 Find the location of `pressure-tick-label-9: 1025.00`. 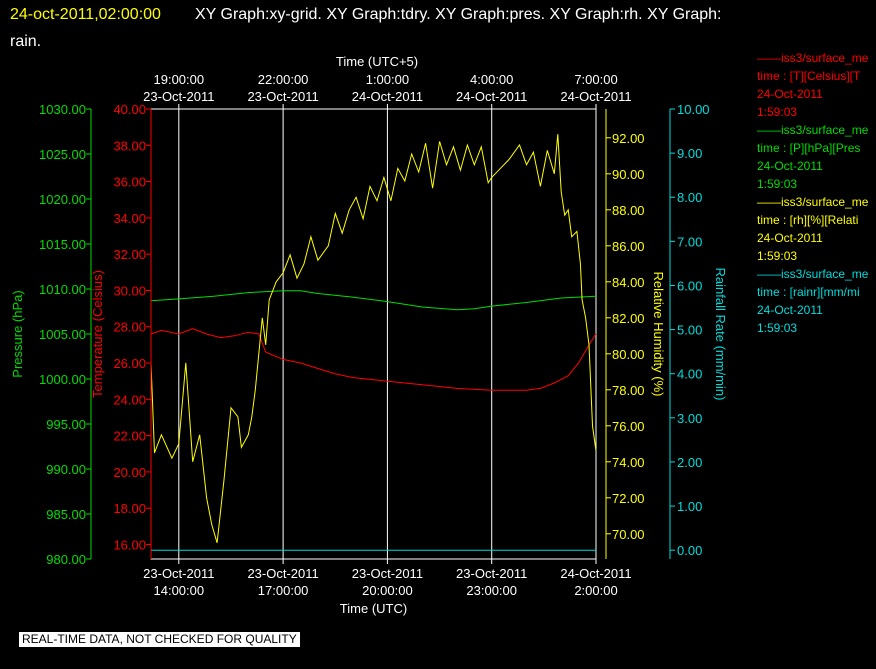

pressure-tick-label-9: 1025.00 is located at coordinates (62, 154).